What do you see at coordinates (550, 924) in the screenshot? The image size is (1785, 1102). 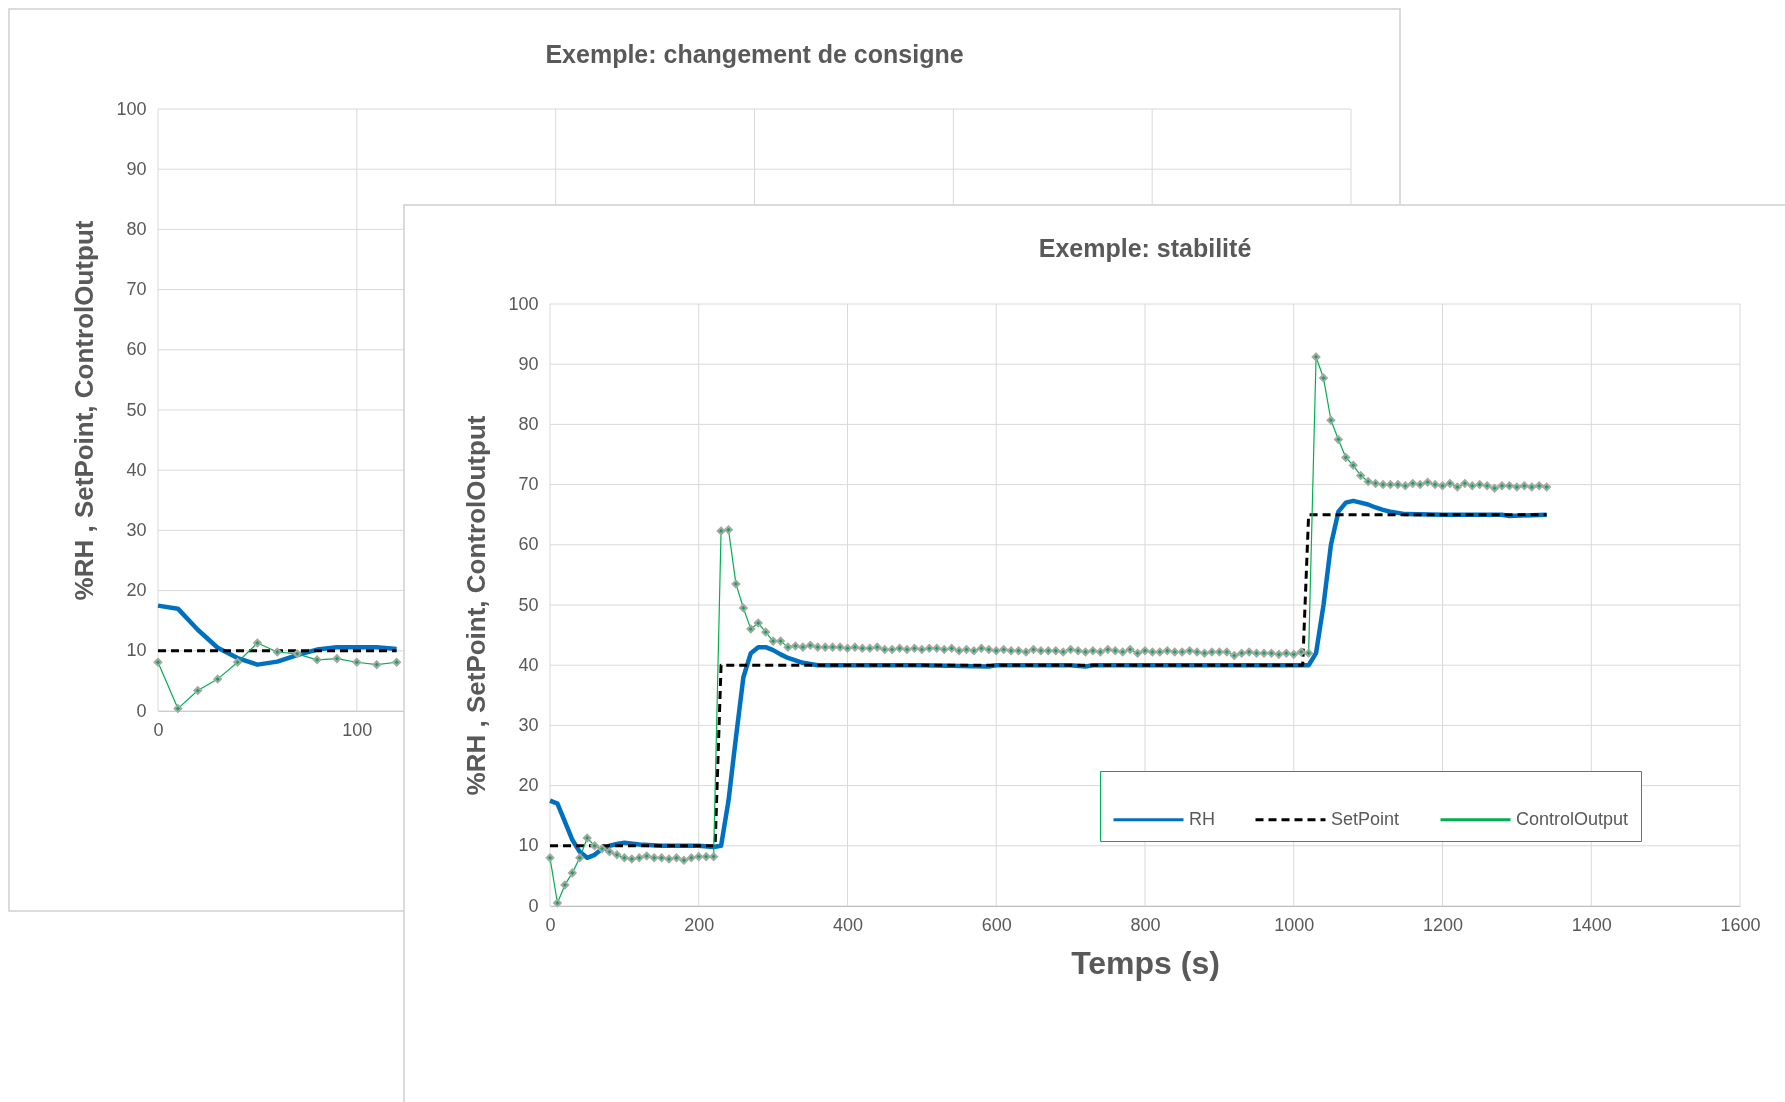 I see `x-tick-label: 0` at bounding box center [550, 924].